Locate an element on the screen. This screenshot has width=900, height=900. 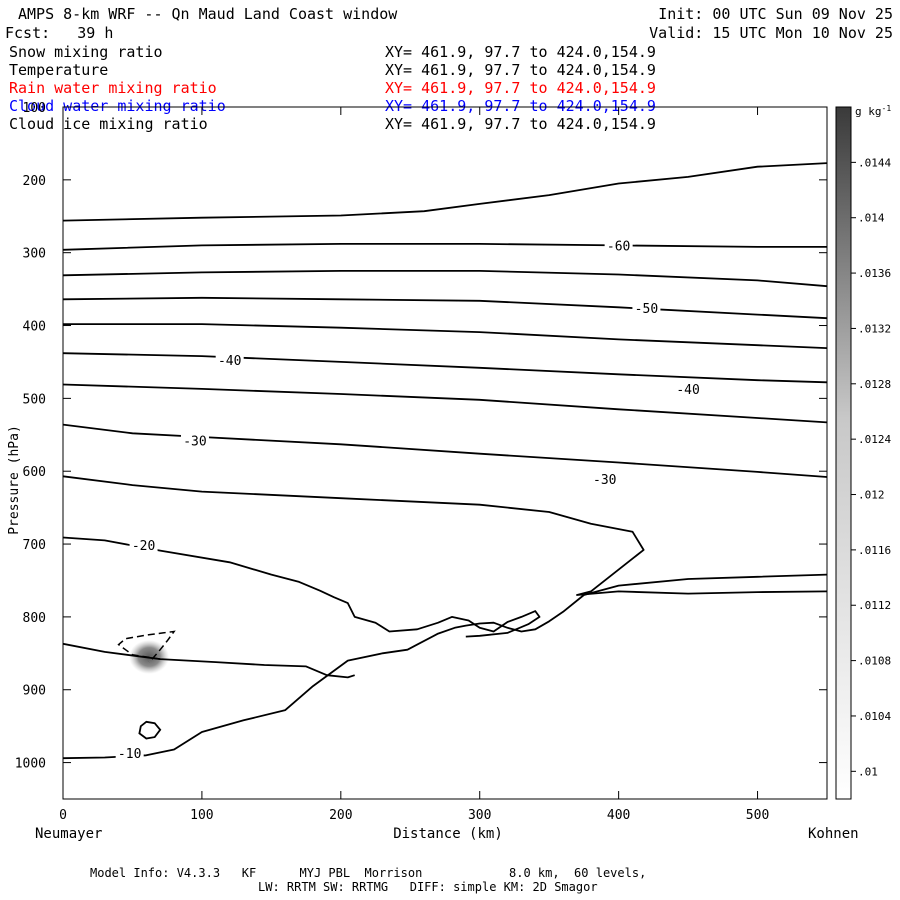
contour-label: -60 is located at coordinates (618, 246).